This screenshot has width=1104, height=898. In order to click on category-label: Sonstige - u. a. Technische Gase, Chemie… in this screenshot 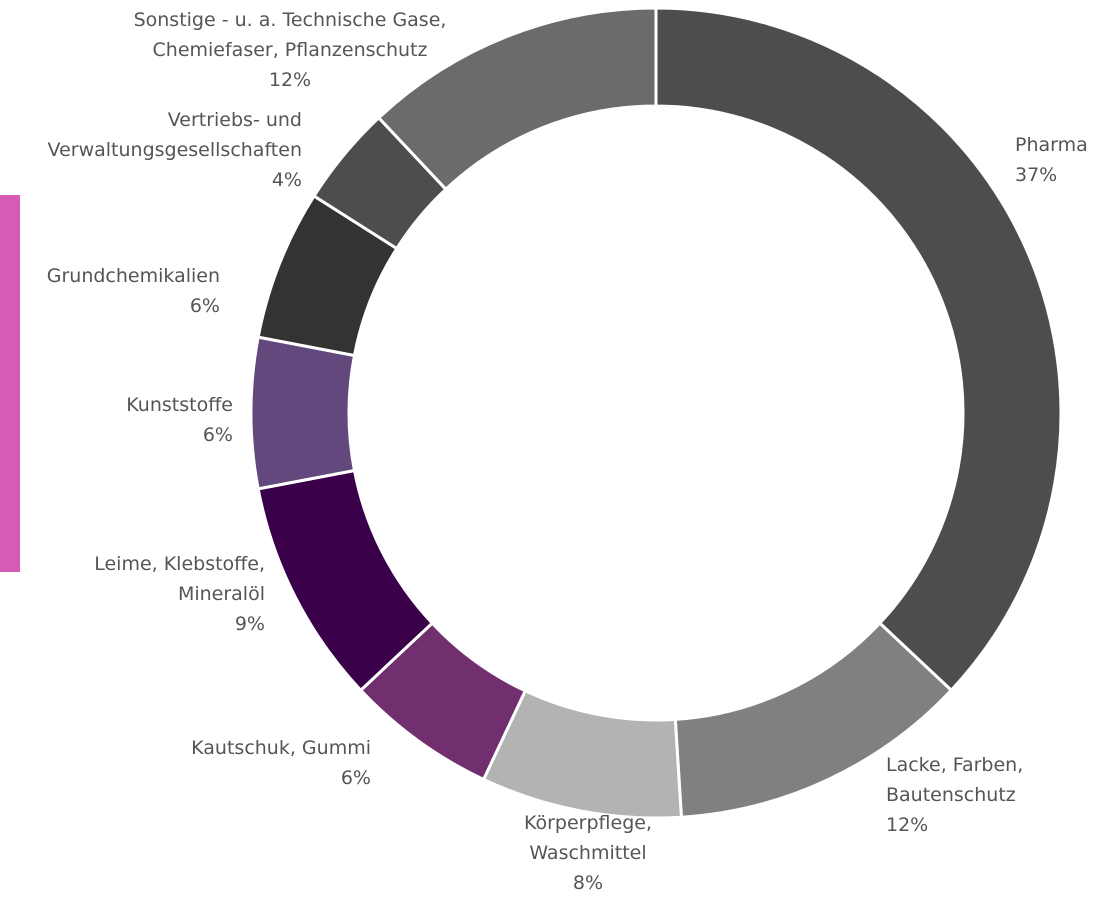, I will do `click(290, 35)`.